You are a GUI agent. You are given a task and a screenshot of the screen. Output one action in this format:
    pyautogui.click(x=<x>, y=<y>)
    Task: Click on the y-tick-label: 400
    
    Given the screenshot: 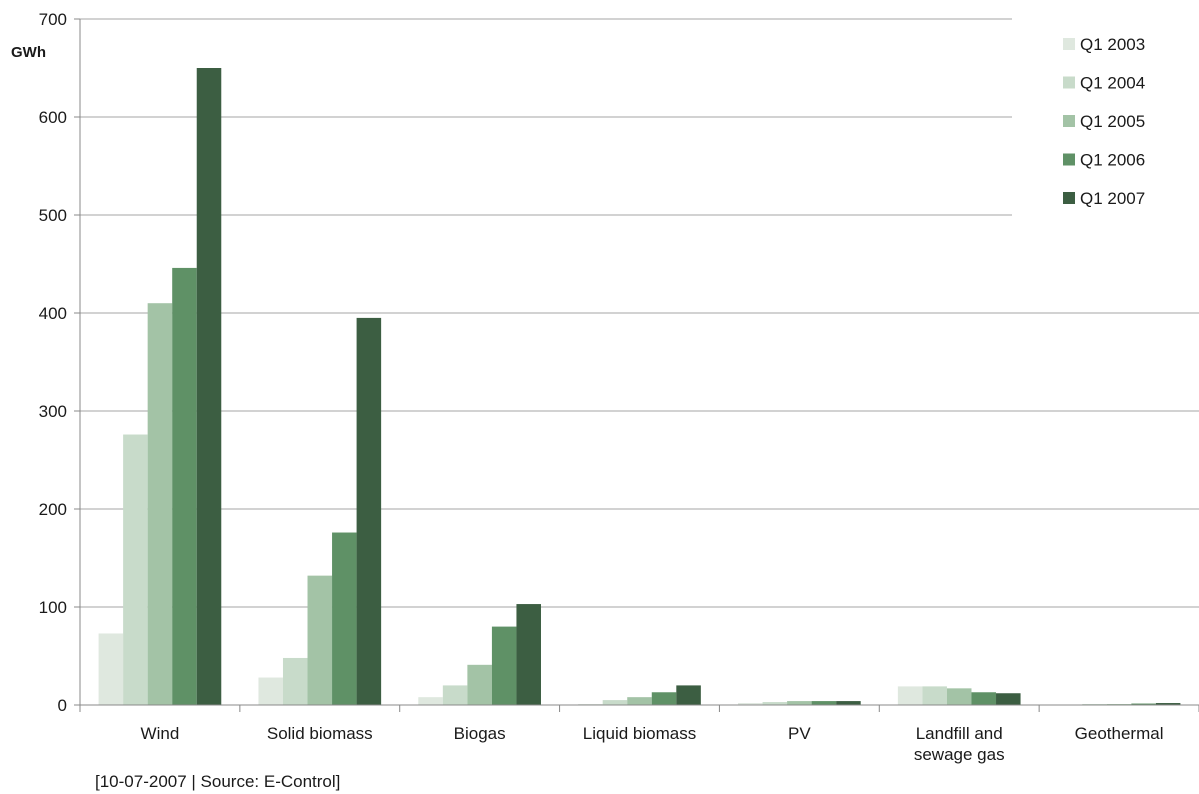 What is the action you would take?
    pyautogui.click(x=53, y=313)
    